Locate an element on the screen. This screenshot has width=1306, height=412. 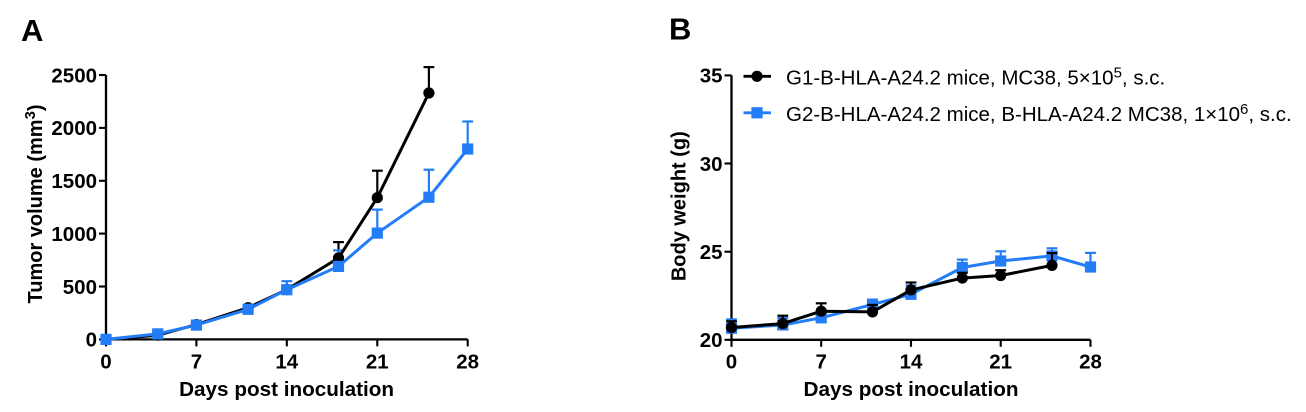
svg-text: 35 is located at coordinates (711, 76).